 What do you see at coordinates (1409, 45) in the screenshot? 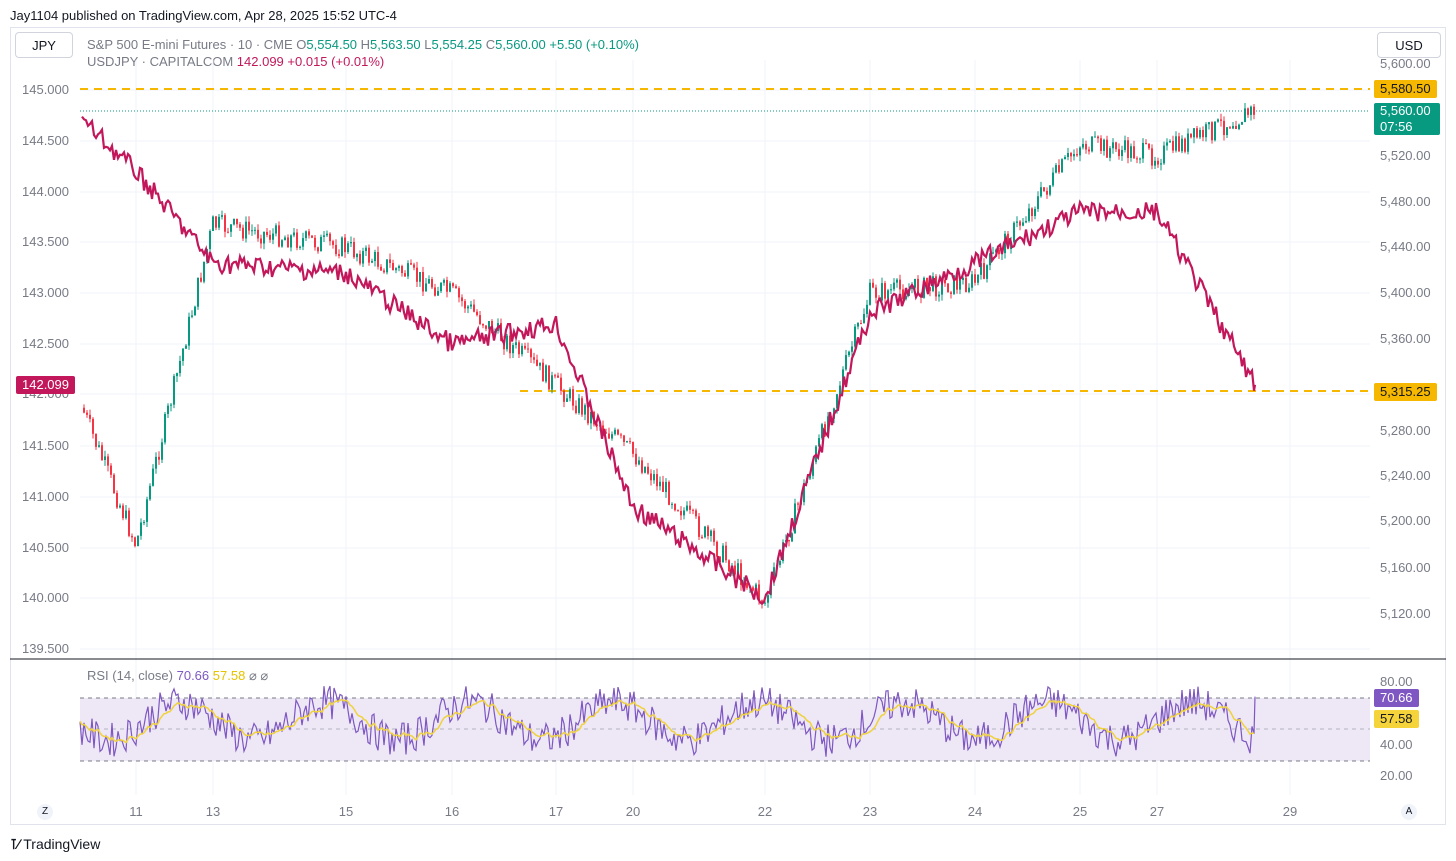
I see `currency-button: USD` at bounding box center [1409, 45].